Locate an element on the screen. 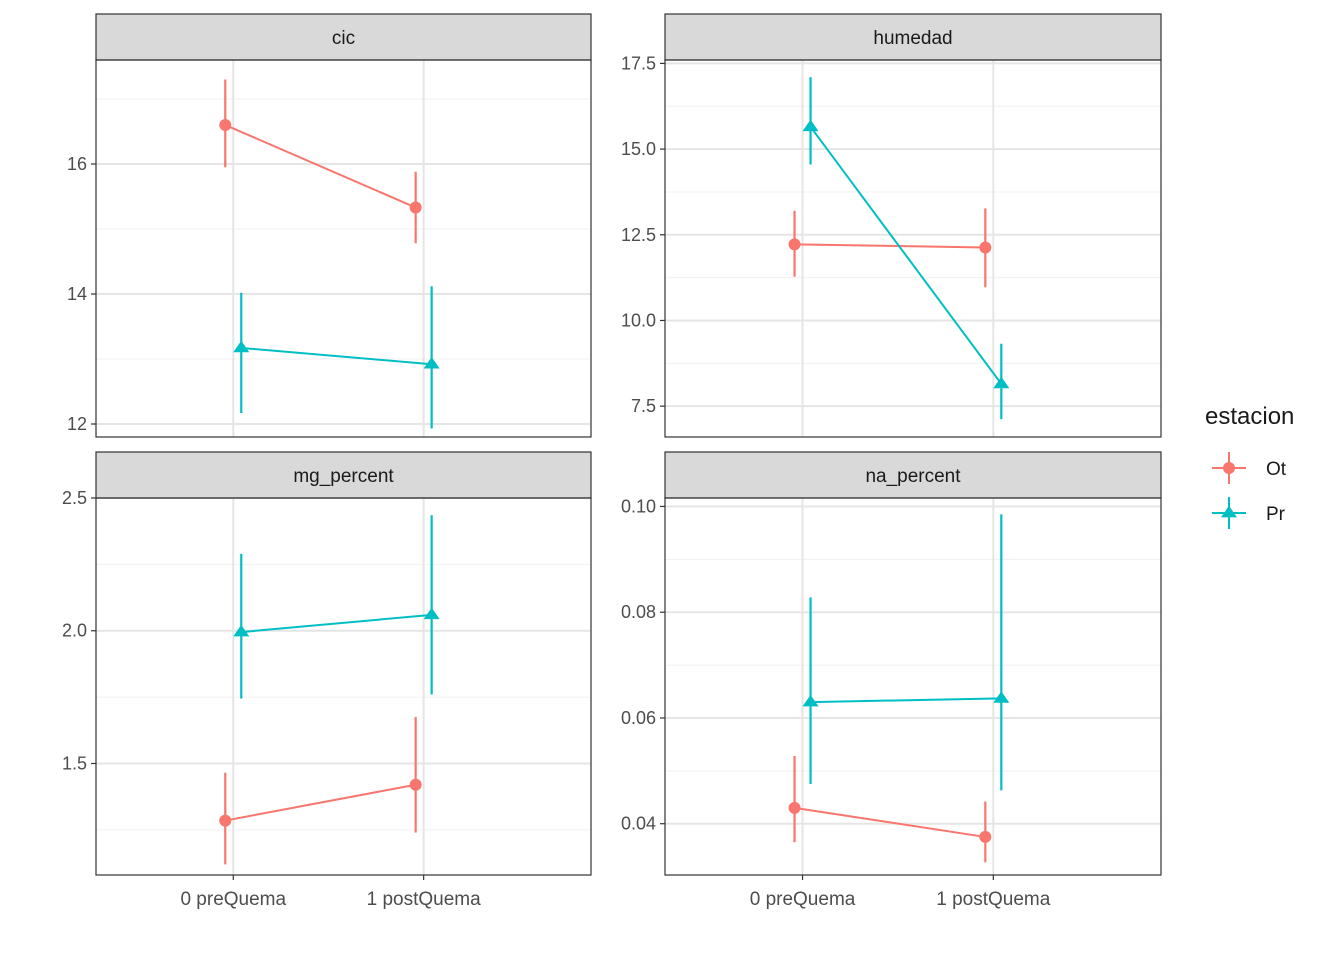  y-tick-label: 7.5 is located at coordinates (643, 406).